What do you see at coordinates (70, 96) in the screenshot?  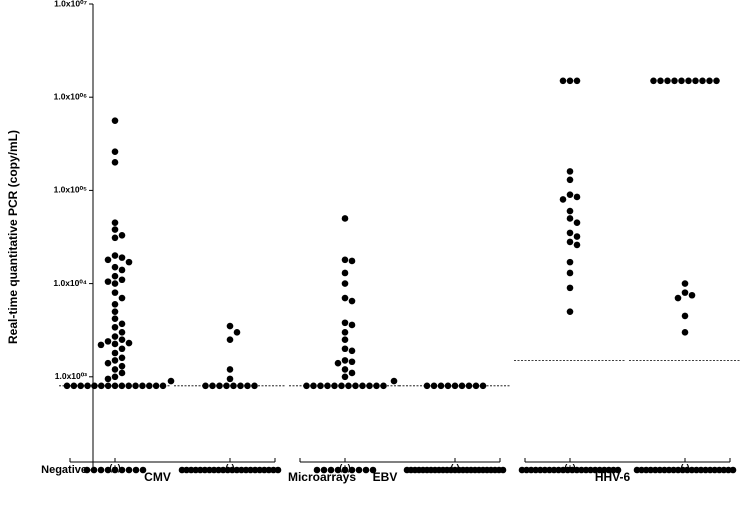 I see `y-tick-label: 1.0x10⁰⁶` at bounding box center [70, 96].